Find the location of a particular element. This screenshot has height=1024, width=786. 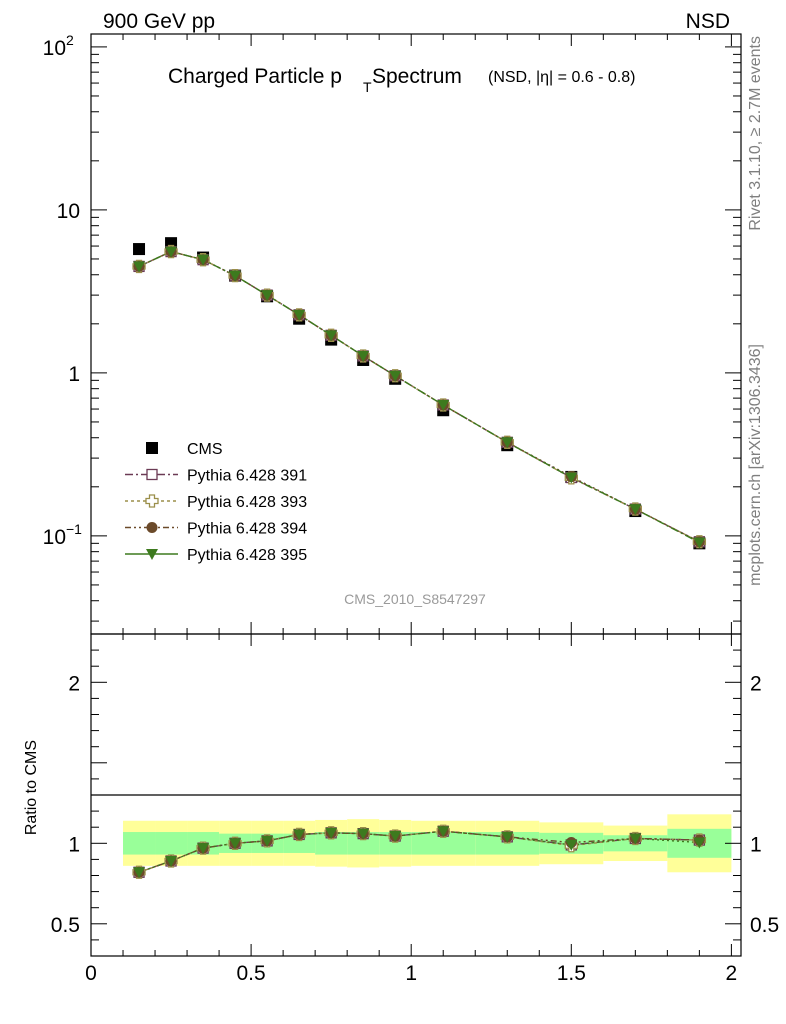

ratio-y-tick-label-right: 0.5 is located at coordinates (764, 925).